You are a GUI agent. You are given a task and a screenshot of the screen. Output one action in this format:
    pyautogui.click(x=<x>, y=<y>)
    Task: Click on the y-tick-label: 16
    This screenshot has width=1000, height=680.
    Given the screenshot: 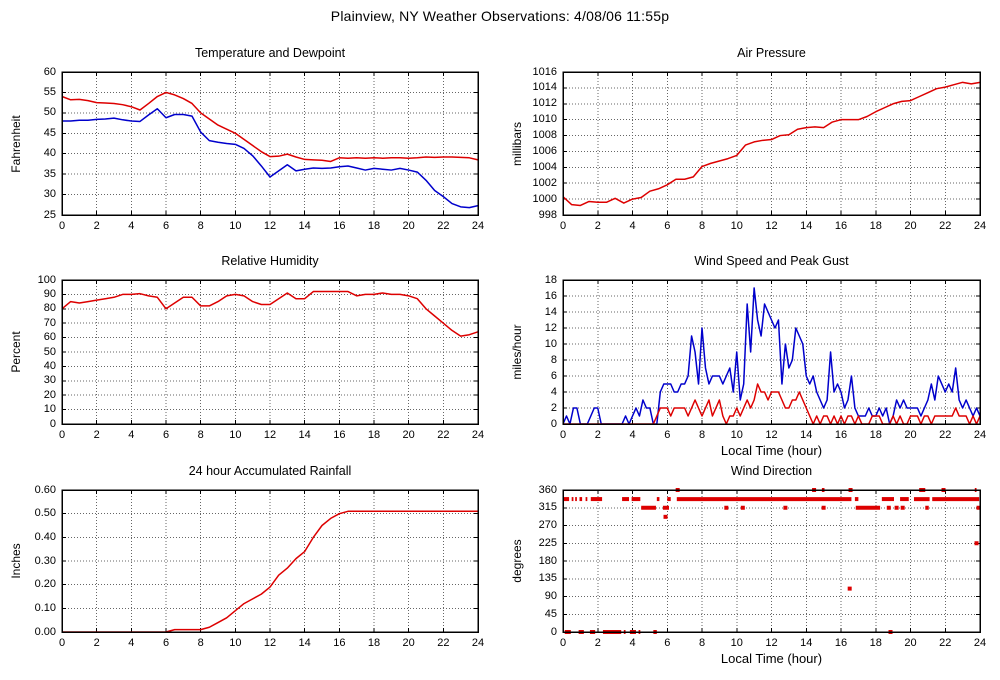 What is the action you would take?
    pyautogui.click(x=550, y=295)
    